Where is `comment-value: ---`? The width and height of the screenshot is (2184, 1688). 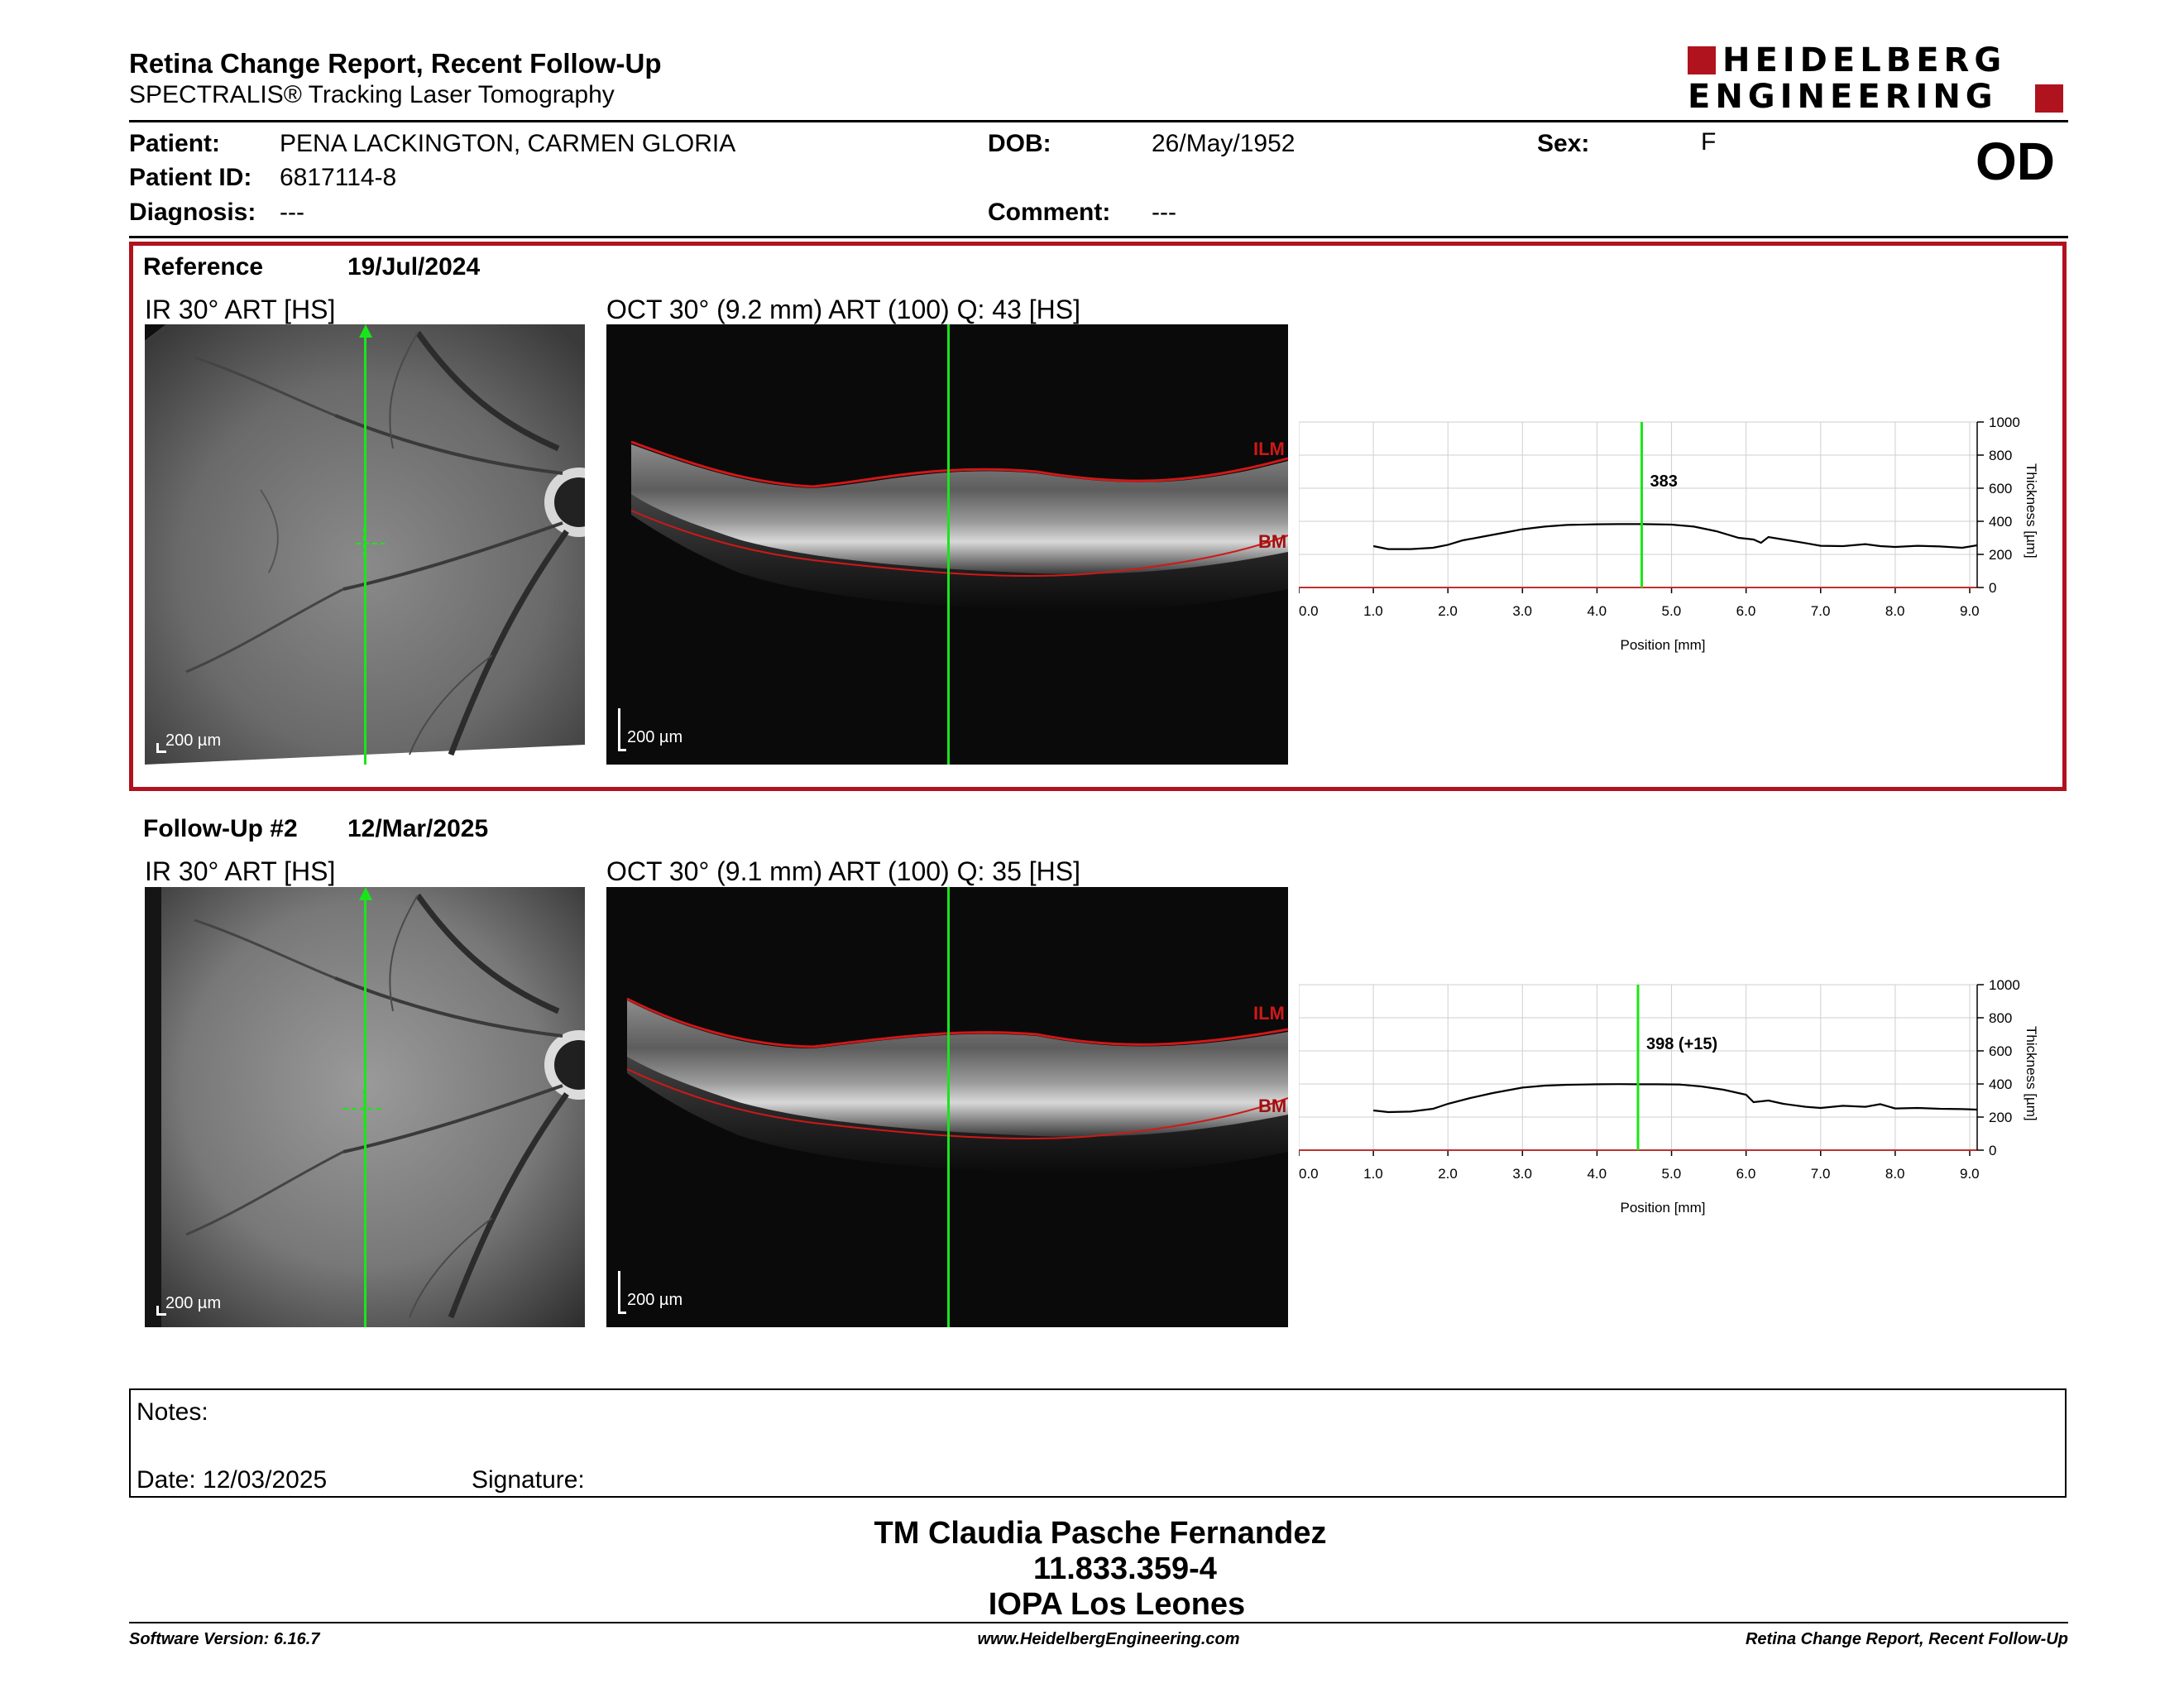
comment-value: --- is located at coordinates (1164, 212).